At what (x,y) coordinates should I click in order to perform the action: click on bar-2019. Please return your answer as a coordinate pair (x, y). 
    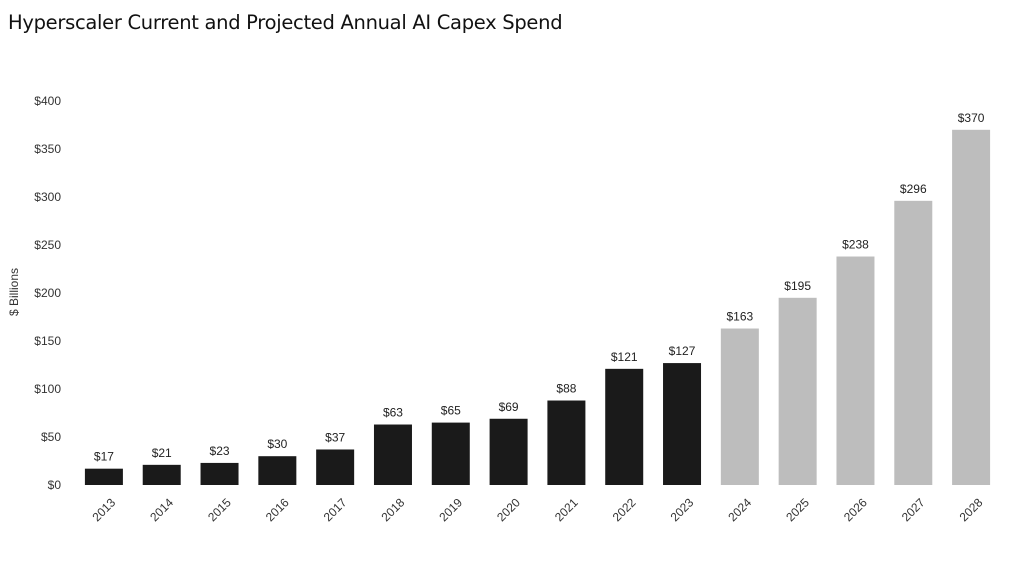
    Looking at the image, I should click on (450, 453).